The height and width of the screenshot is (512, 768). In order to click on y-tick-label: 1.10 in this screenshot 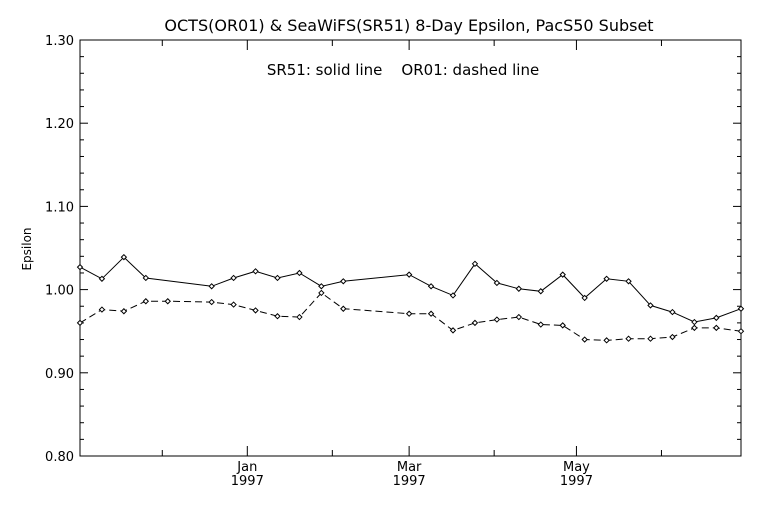, I will do `click(59, 207)`.